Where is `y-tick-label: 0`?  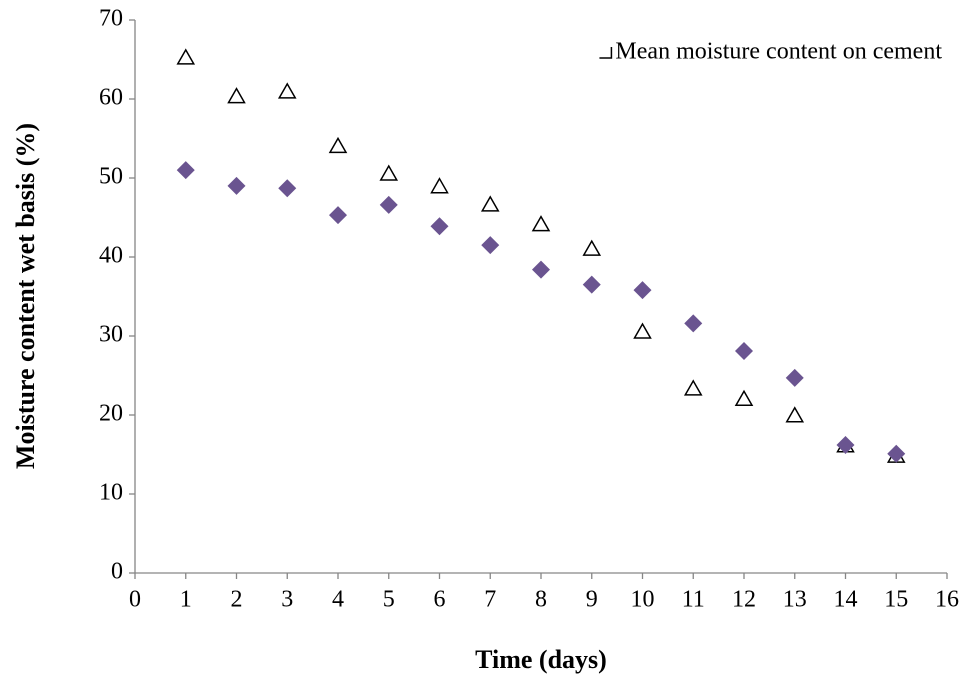 y-tick-label: 0 is located at coordinates (117, 572).